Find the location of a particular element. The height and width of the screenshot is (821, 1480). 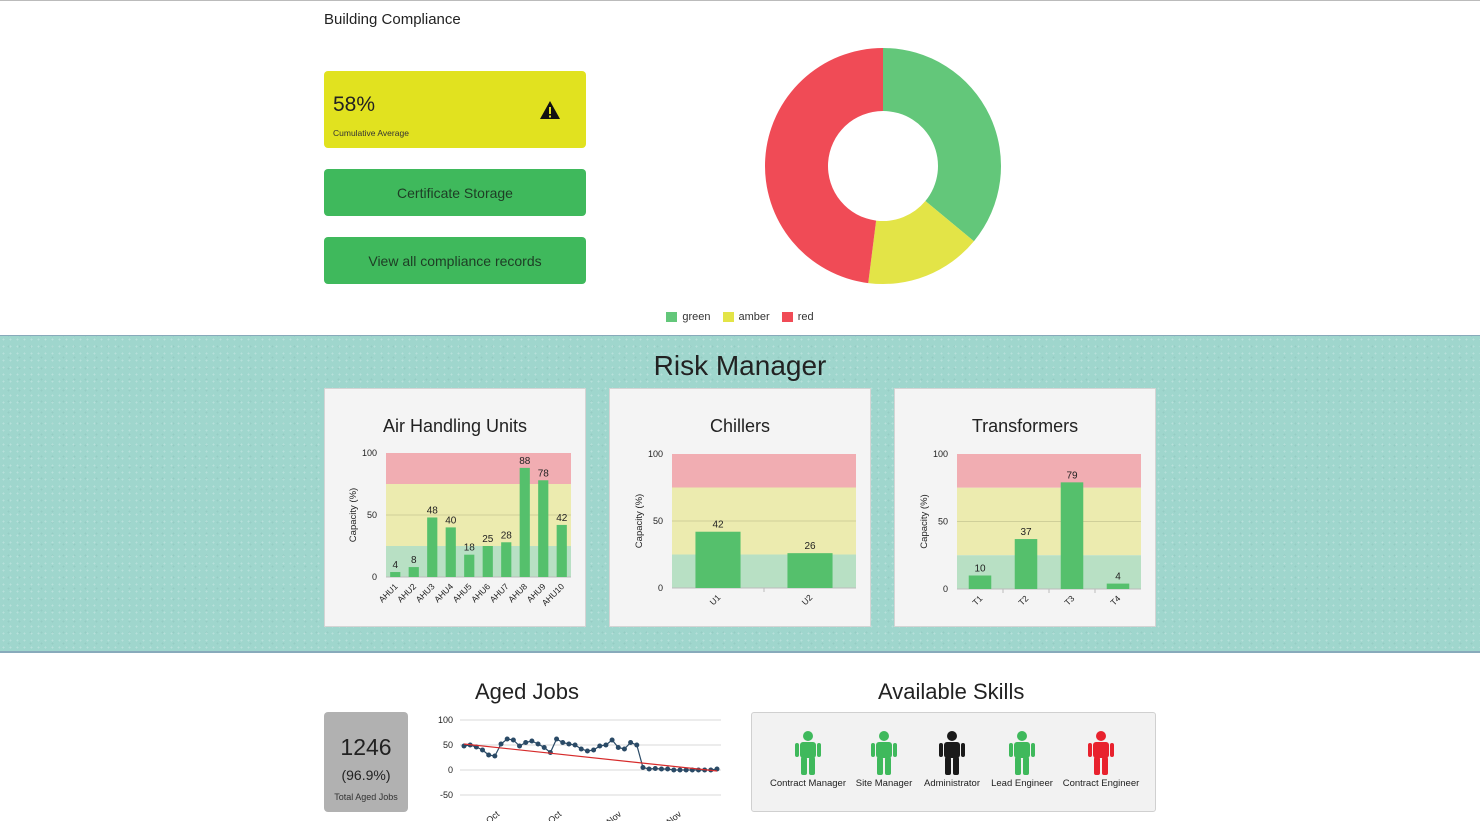

legend-item-amber: amber is located at coordinates (746, 317).